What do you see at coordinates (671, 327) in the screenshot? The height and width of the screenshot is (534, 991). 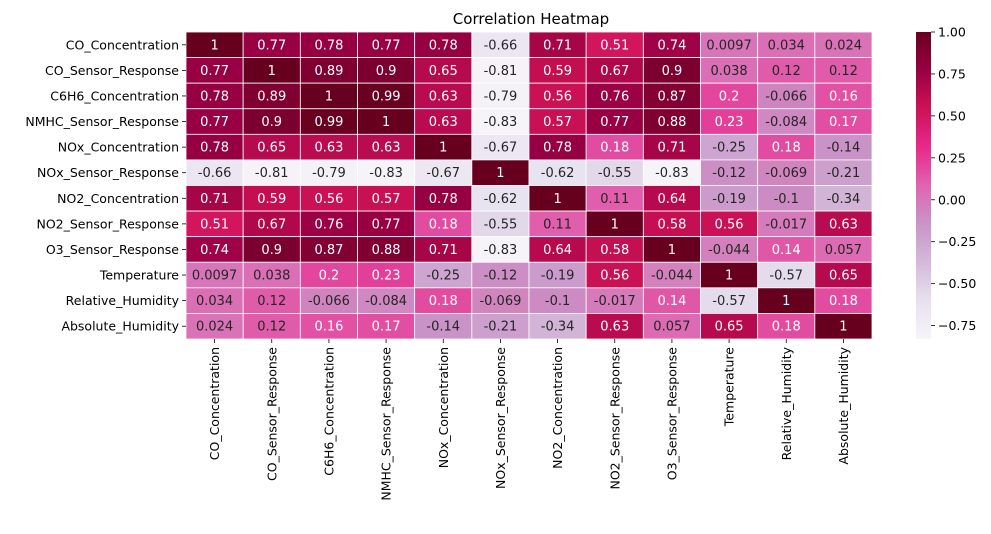 I see `heatmap-cell-value: 0.057` at bounding box center [671, 327].